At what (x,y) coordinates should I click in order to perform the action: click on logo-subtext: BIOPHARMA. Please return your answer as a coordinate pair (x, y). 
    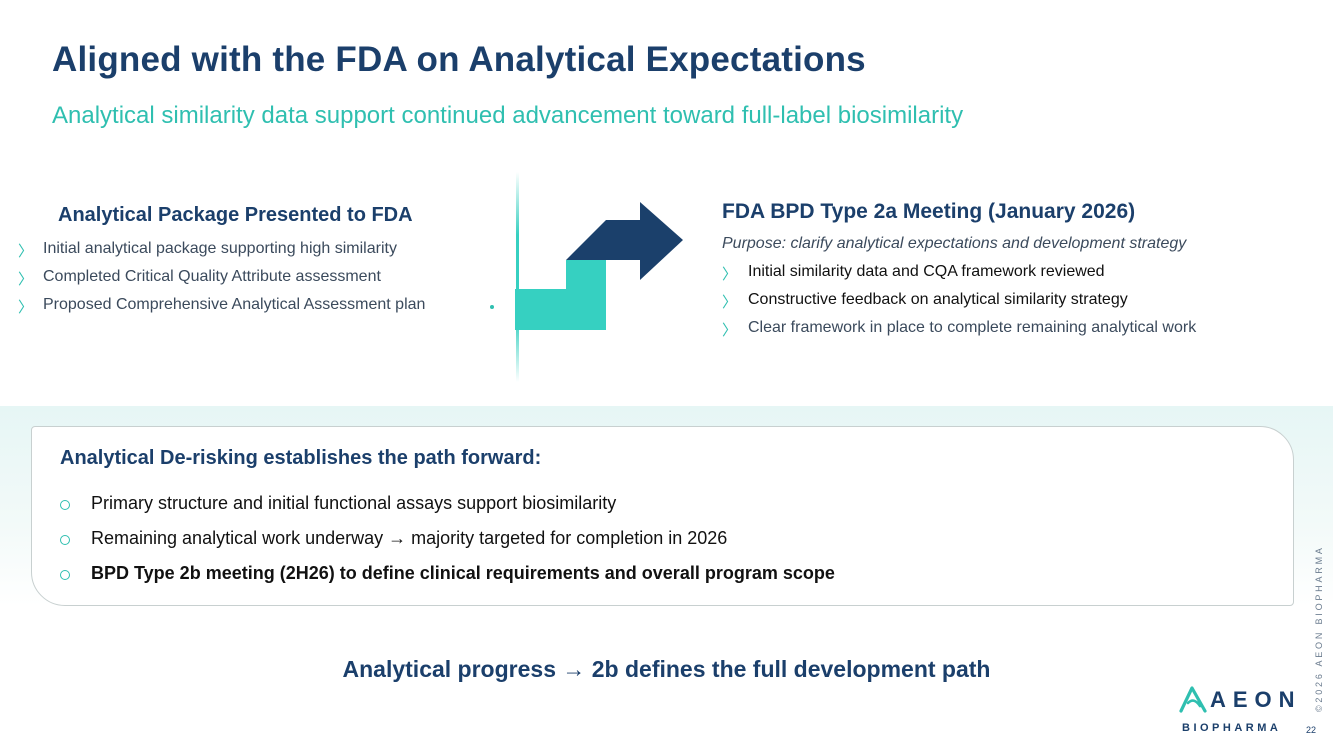
    Looking at the image, I should click on (1232, 728).